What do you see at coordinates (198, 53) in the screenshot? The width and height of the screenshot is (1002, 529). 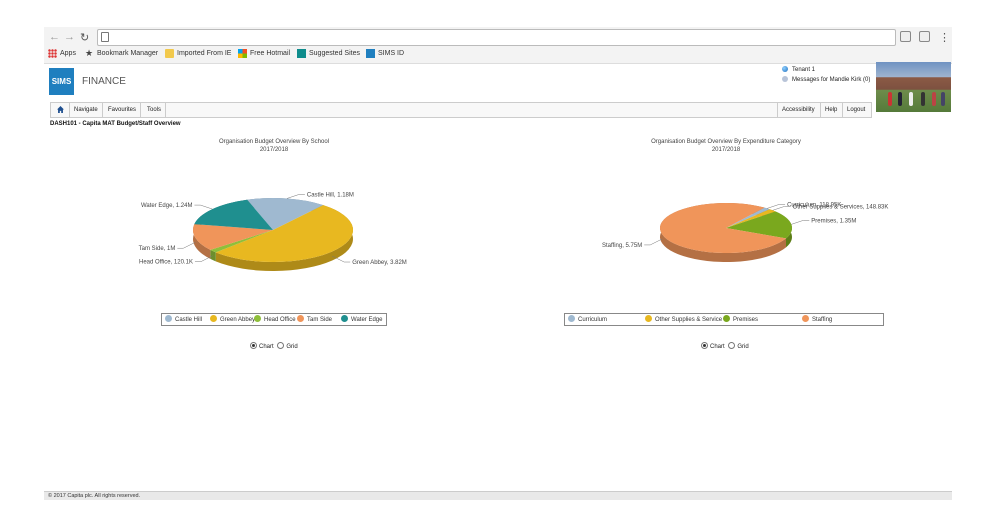 I see `bookmark-imported-from-ie: Imported From IE` at bounding box center [198, 53].